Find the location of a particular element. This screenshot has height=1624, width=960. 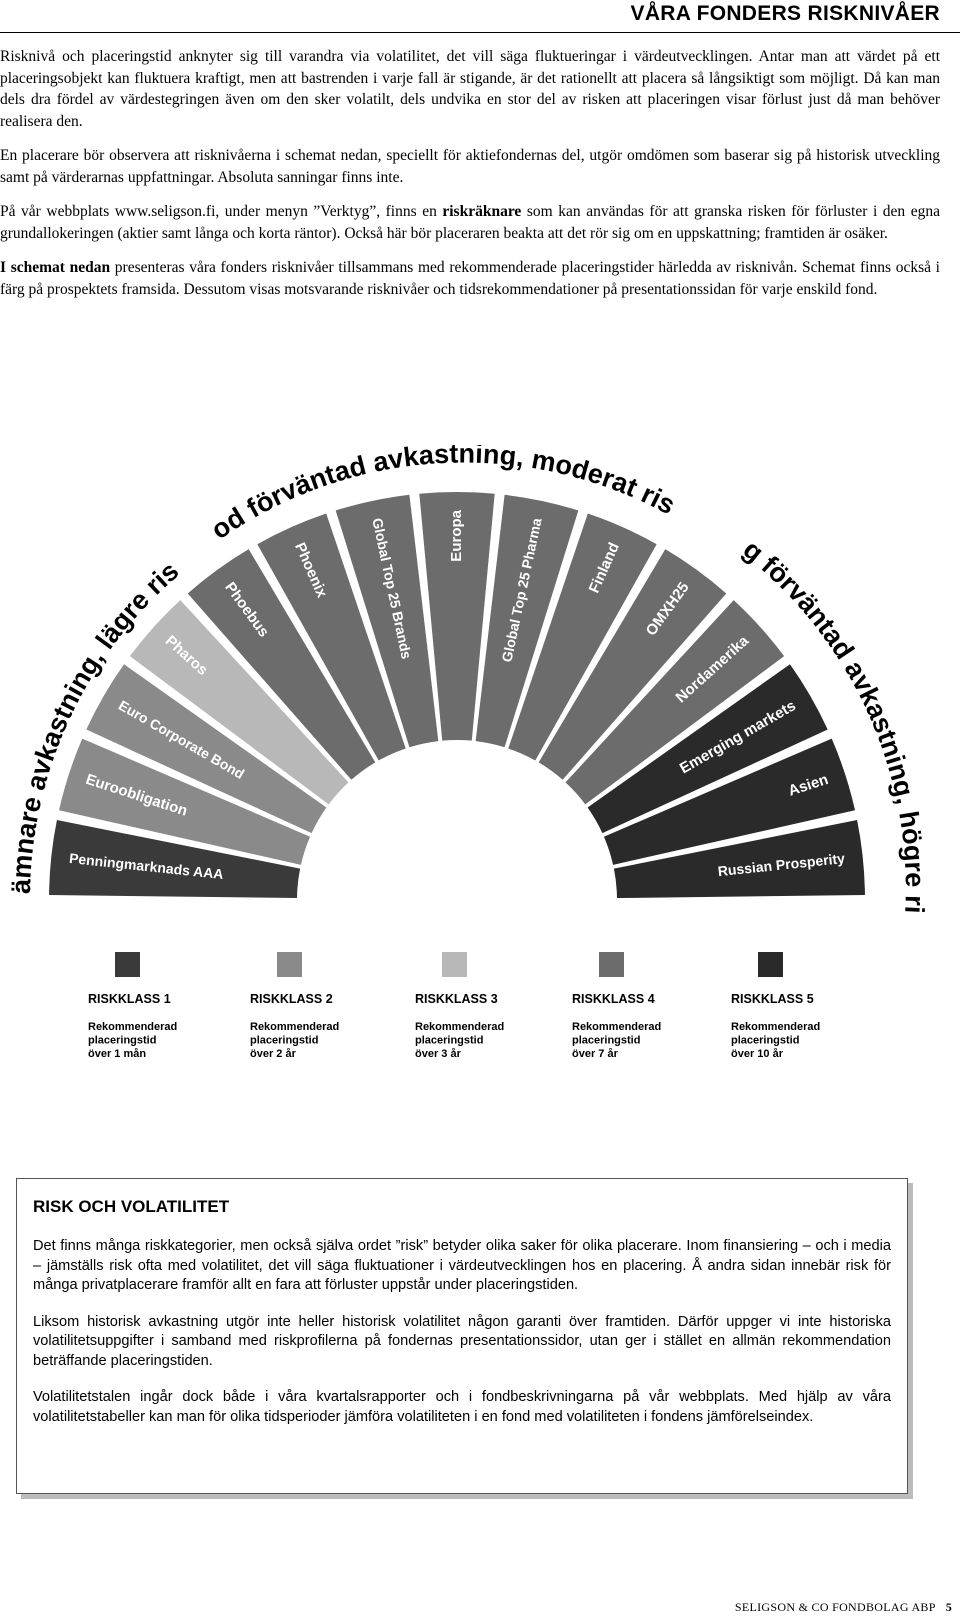

legend-text: över 2 år is located at coordinates (273, 1054).